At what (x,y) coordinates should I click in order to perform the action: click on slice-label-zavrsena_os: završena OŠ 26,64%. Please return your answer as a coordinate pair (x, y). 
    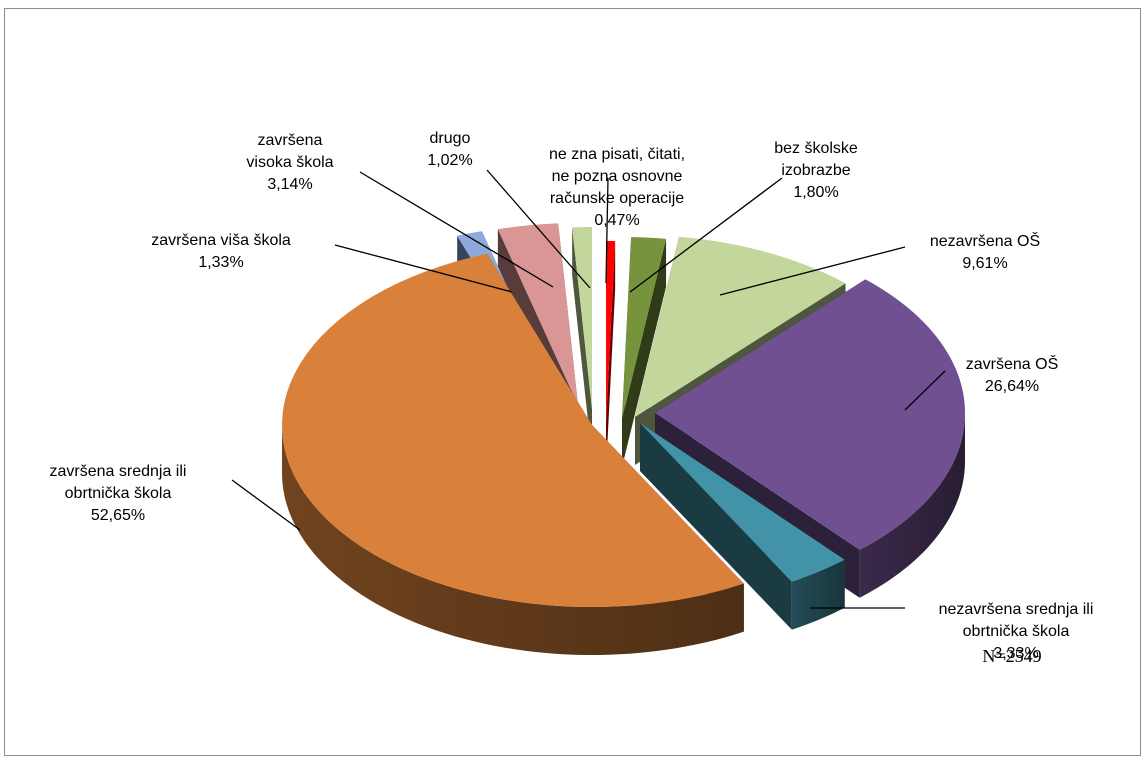
    Looking at the image, I should click on (1012, 374).